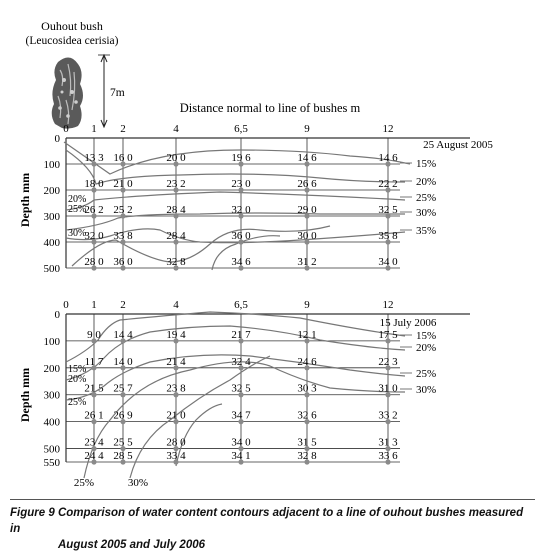 Image resolution: width=541 pixels, height=553 pixels. I want to click on data-label-2005: 32 8, so click(176, 262).